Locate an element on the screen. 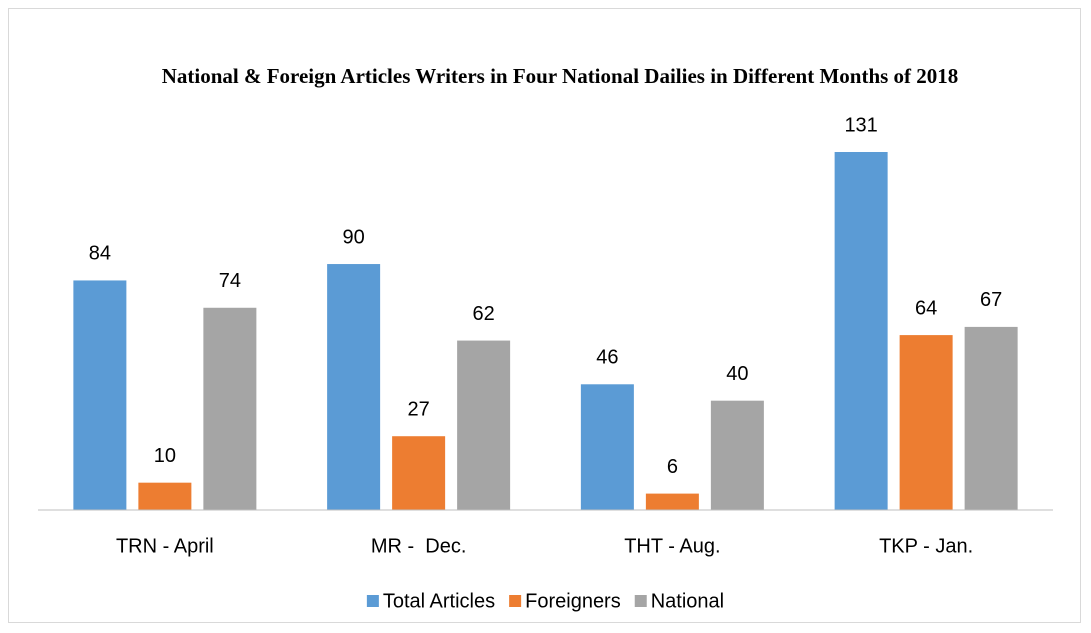 This screenshot has height=633, width=1091. data-label: 131 is located at coordinates (860, 125).